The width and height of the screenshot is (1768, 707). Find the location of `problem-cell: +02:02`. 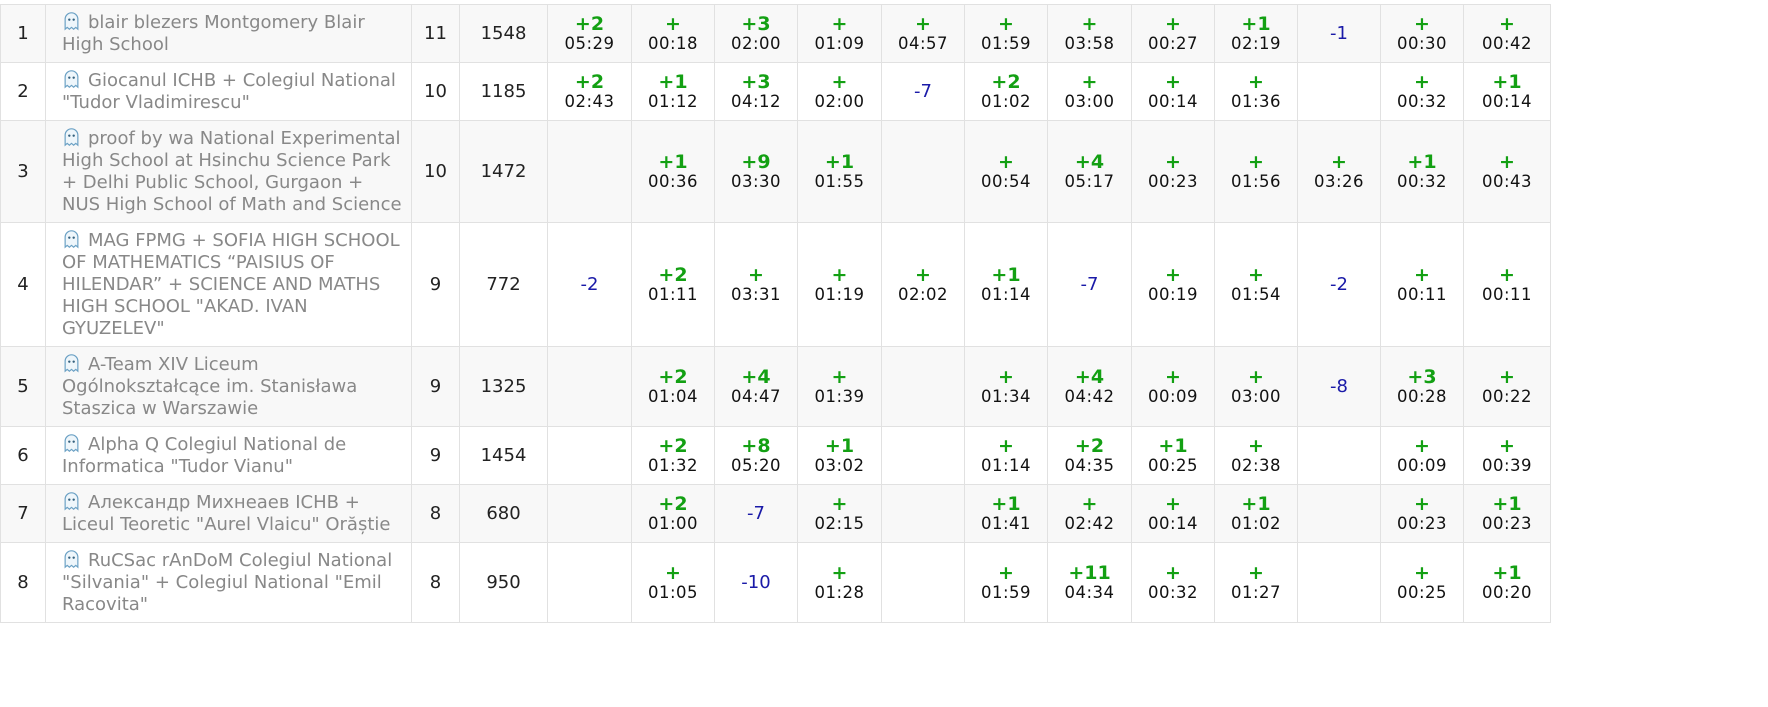

problem-cell: +02:02 is located at coordinates (923, 284).